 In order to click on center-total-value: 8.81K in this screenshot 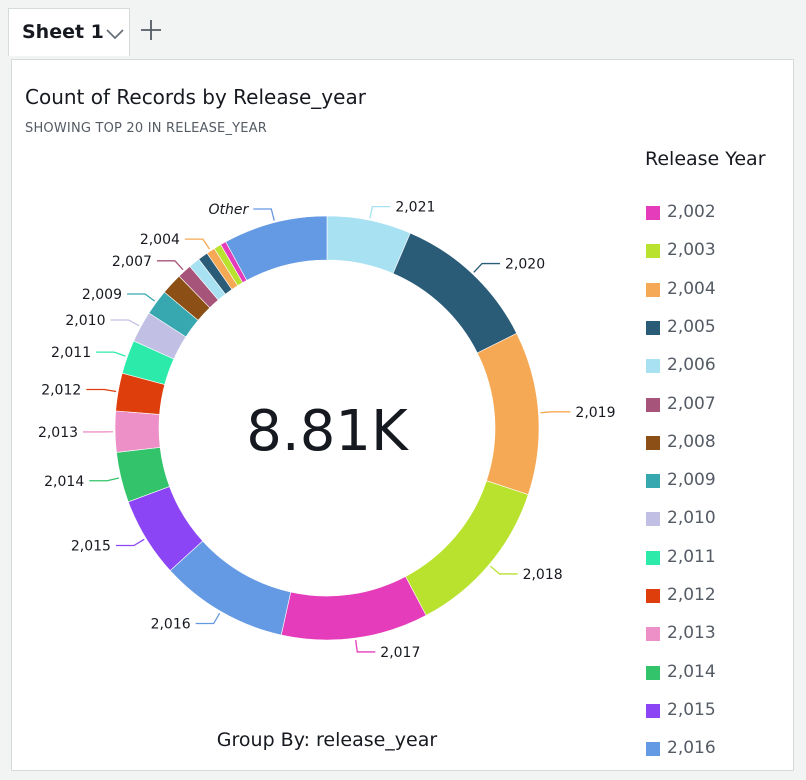, I will do `click(327, 431)`.